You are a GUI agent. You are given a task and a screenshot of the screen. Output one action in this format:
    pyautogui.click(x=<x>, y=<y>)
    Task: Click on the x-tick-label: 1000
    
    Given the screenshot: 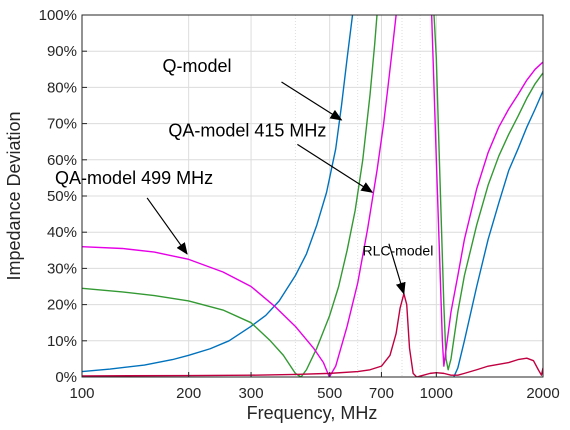 What is the action you would take?
    pyautogui.click(x=436, y=393)
    